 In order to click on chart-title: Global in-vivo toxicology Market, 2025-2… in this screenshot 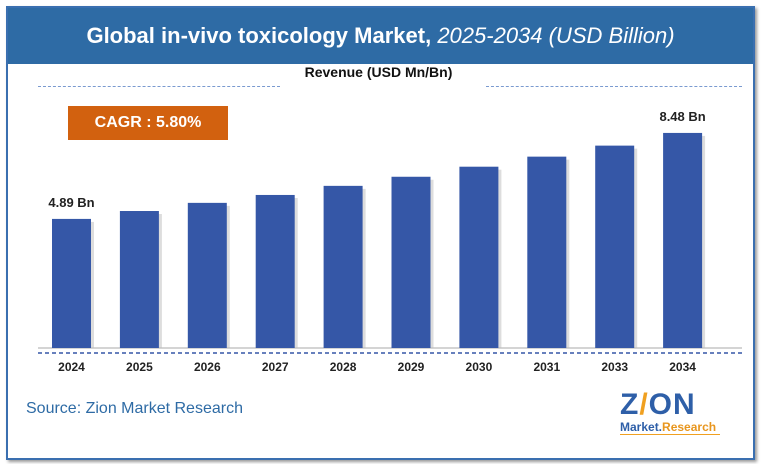, I will do `click(380, 36)`.